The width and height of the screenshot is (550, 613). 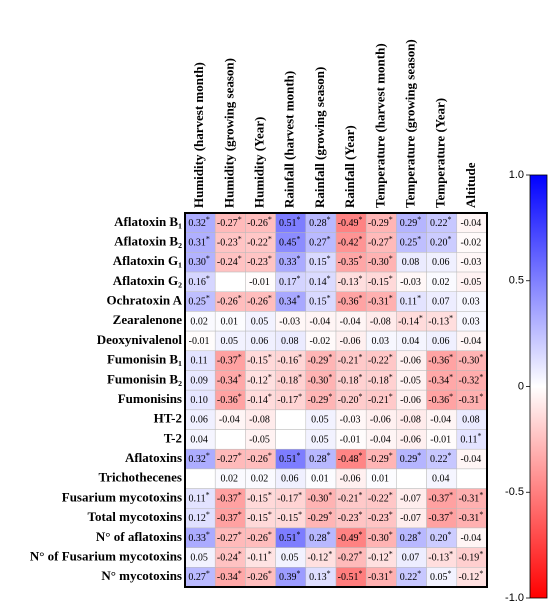 I want to click on cell-label: -0.01, so click(x=440, y=440).